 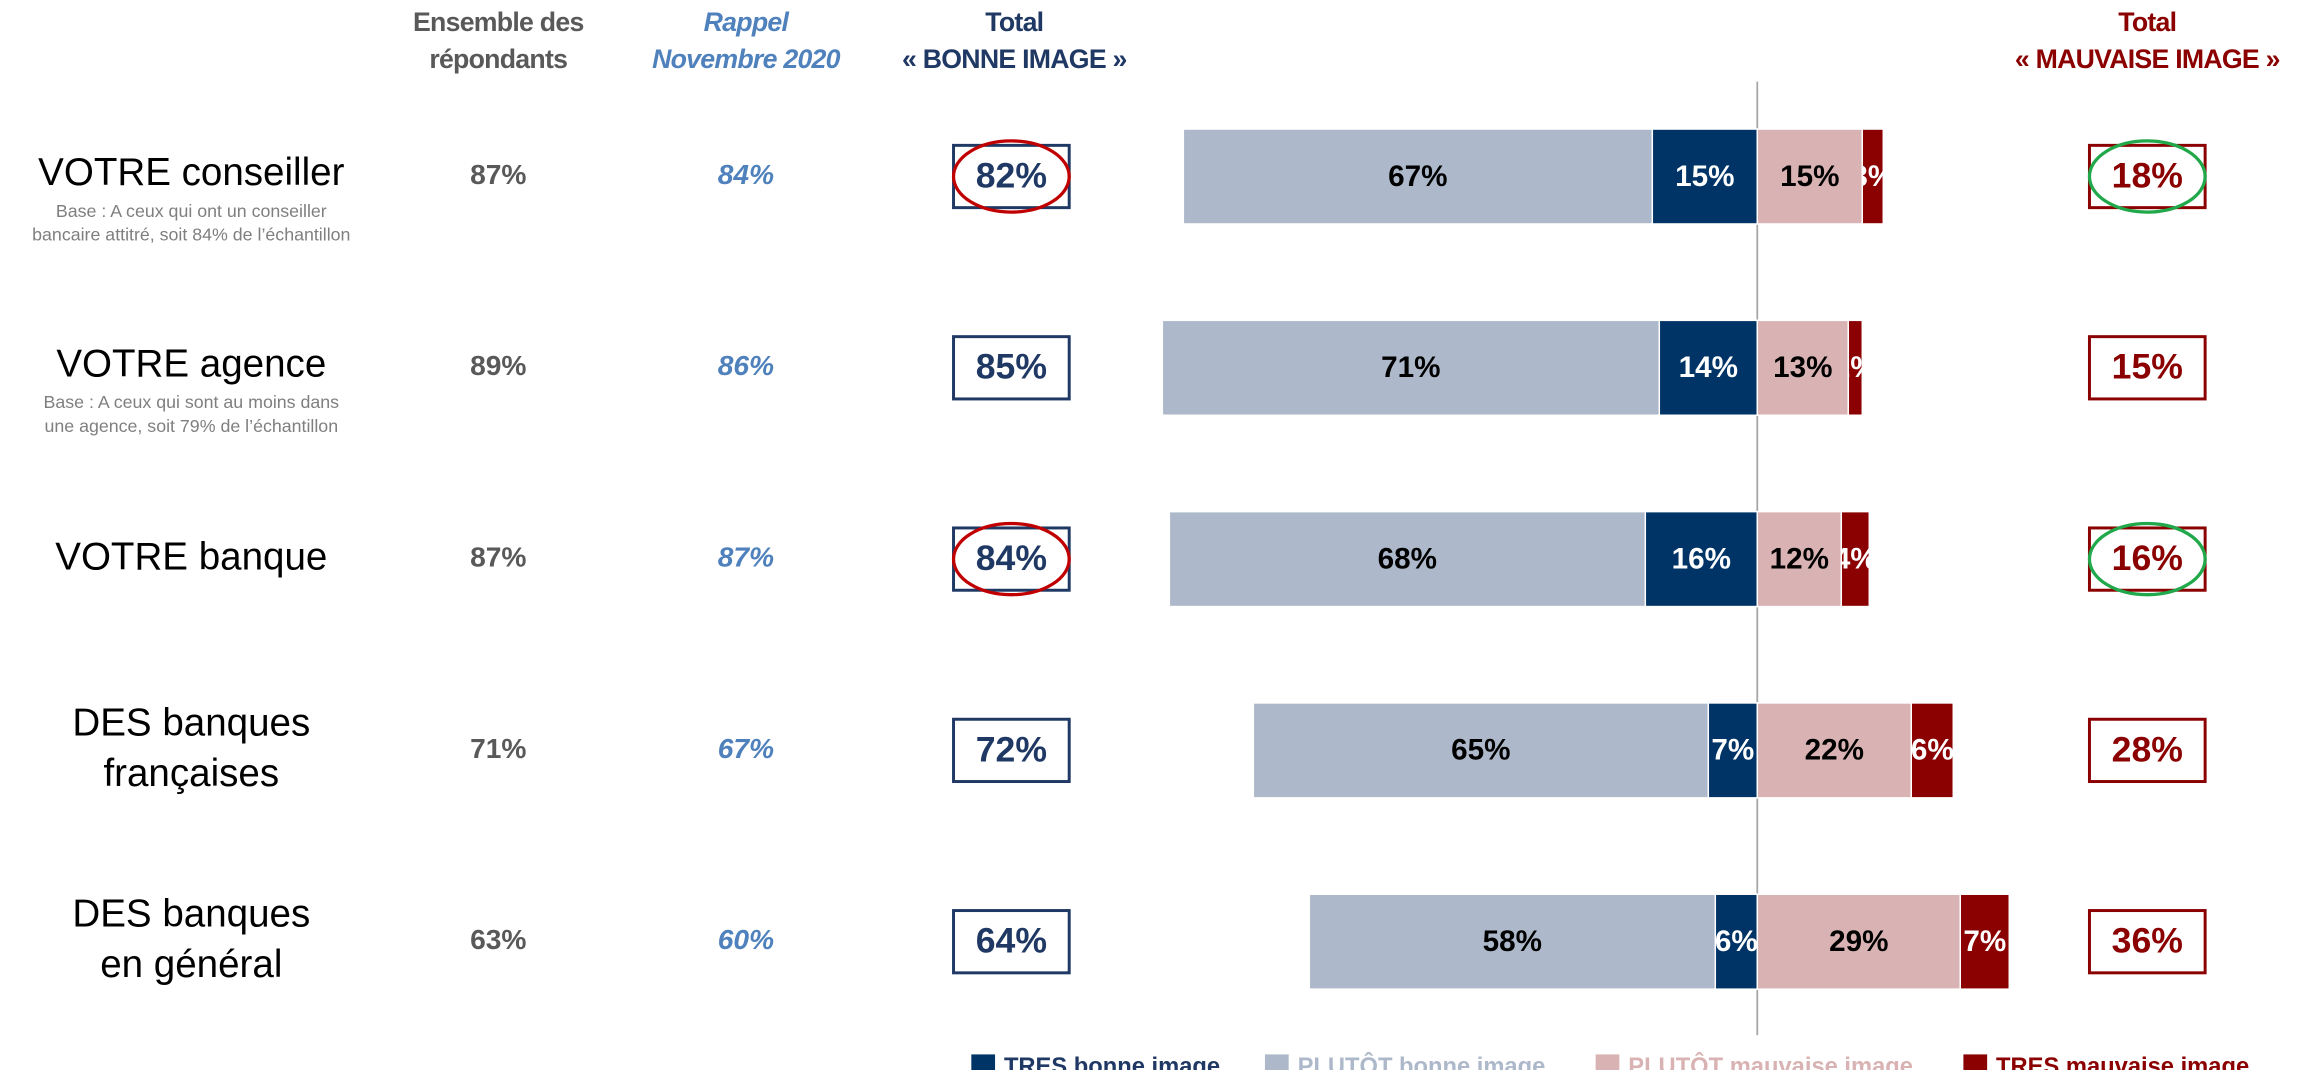 I want to click on legend-label: TRES mauvaise image, so click(x=2122, y=1062).